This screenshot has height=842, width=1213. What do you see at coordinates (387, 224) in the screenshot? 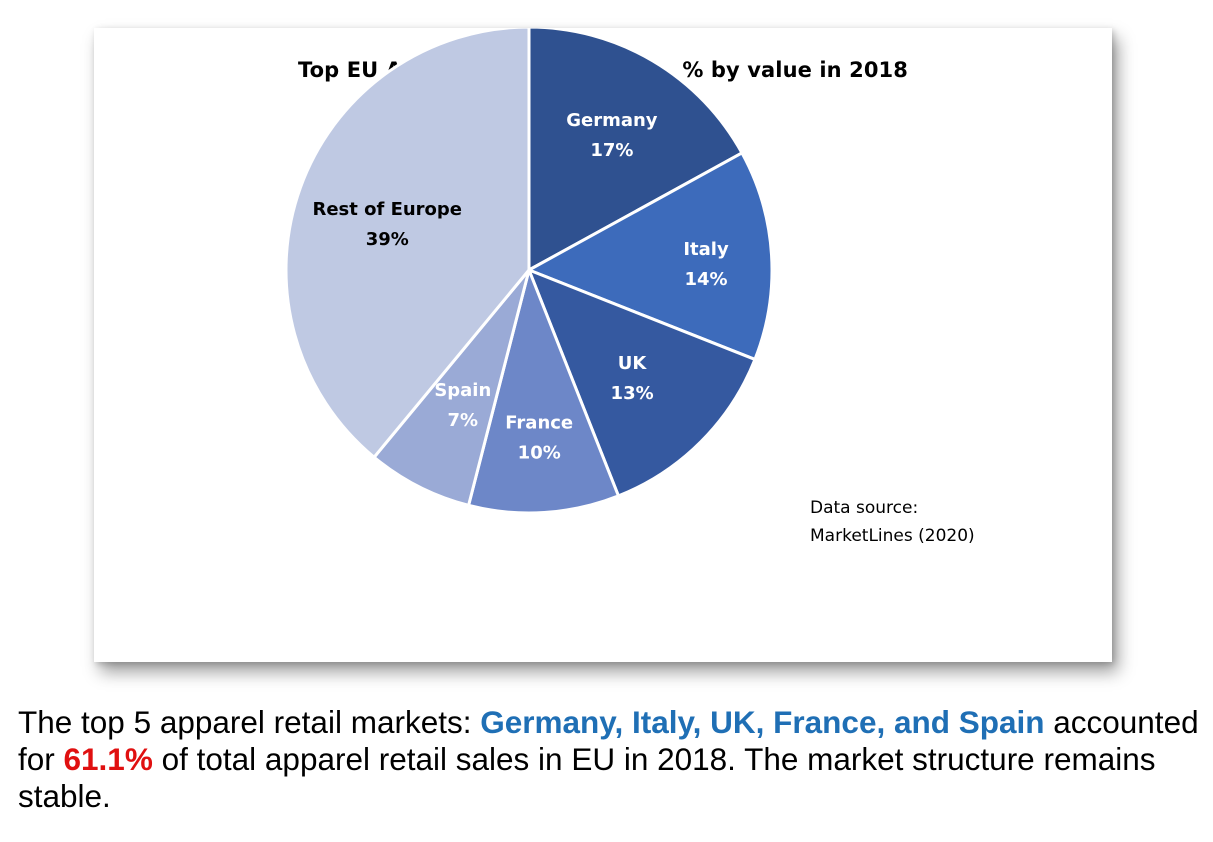
I see `pie-label-rest-of-europe: Rest of Europe 39%` at bounding box center [387, 224].